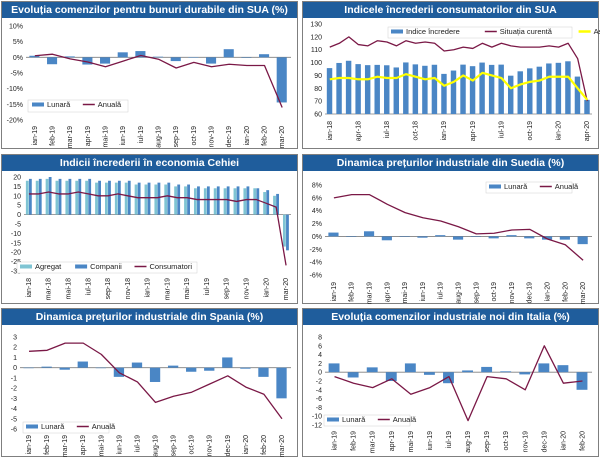 The image size is (600, 458). Describe the element at coordinates (320, 364) in the screenshot. I see `y-tick-label: 2` at that location.